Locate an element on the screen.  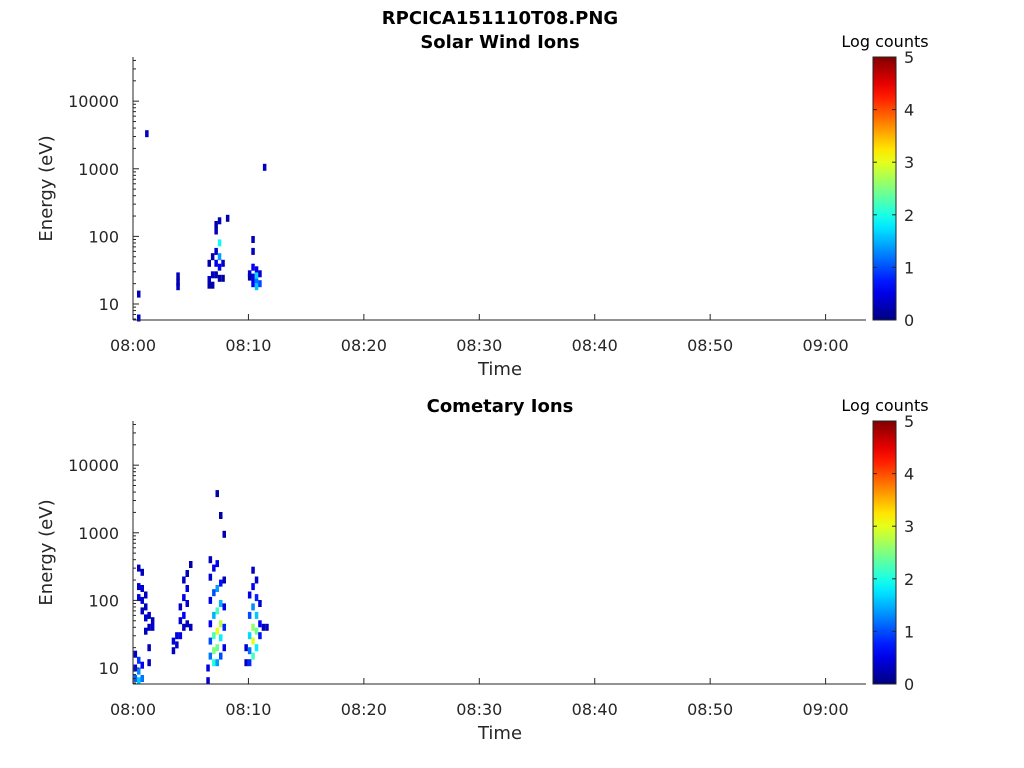
colorbar-tick-label: 3 is located at coordinates (909, 162).